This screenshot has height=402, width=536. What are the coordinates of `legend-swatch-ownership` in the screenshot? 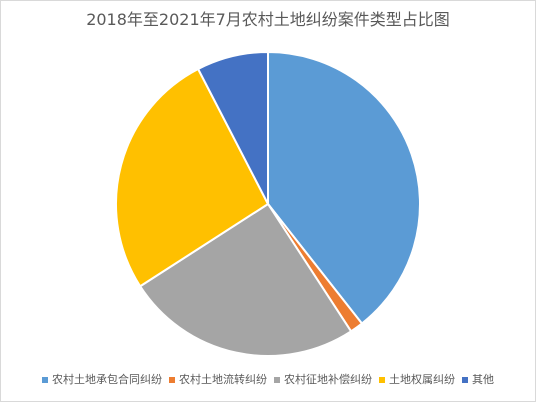 It's located at (382, 380).